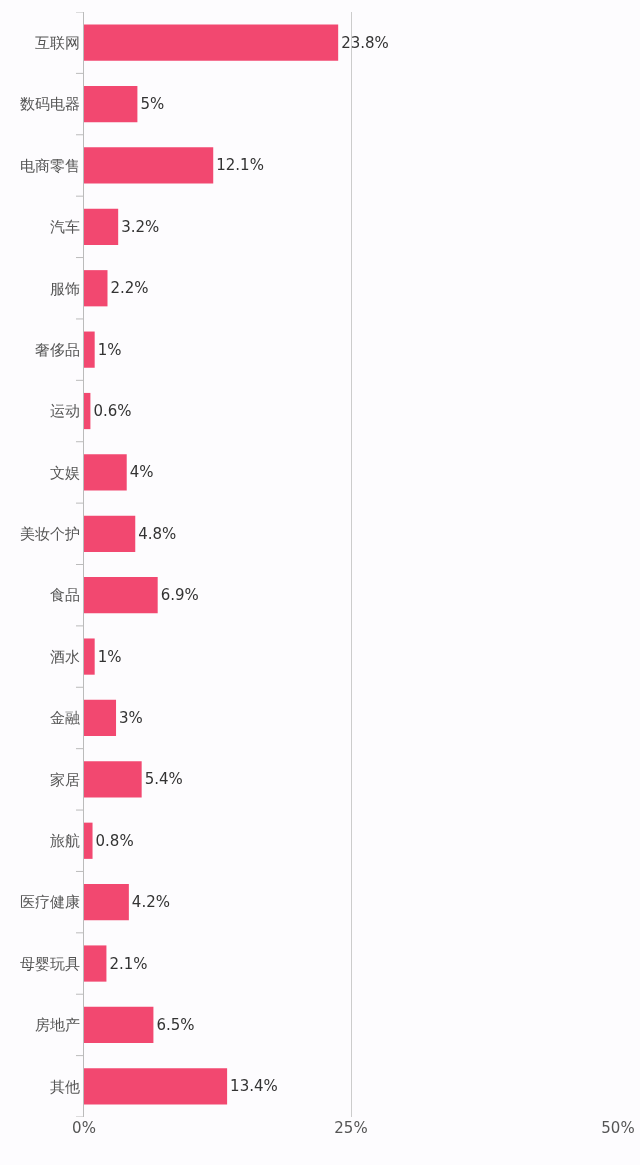 The width and height of the screenshot is (640, 1165). I want to click on y-tick-label: 家居, so click(65, 779).